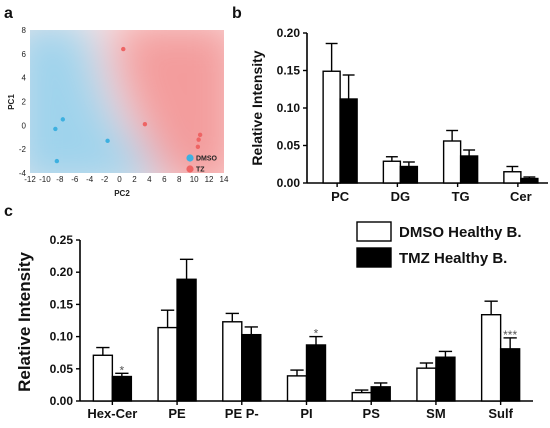  What do you see at coordinates (24, 102) in the screenshot?
I see `pca-y-tick-label: 2` at bounding box center [24, 102].